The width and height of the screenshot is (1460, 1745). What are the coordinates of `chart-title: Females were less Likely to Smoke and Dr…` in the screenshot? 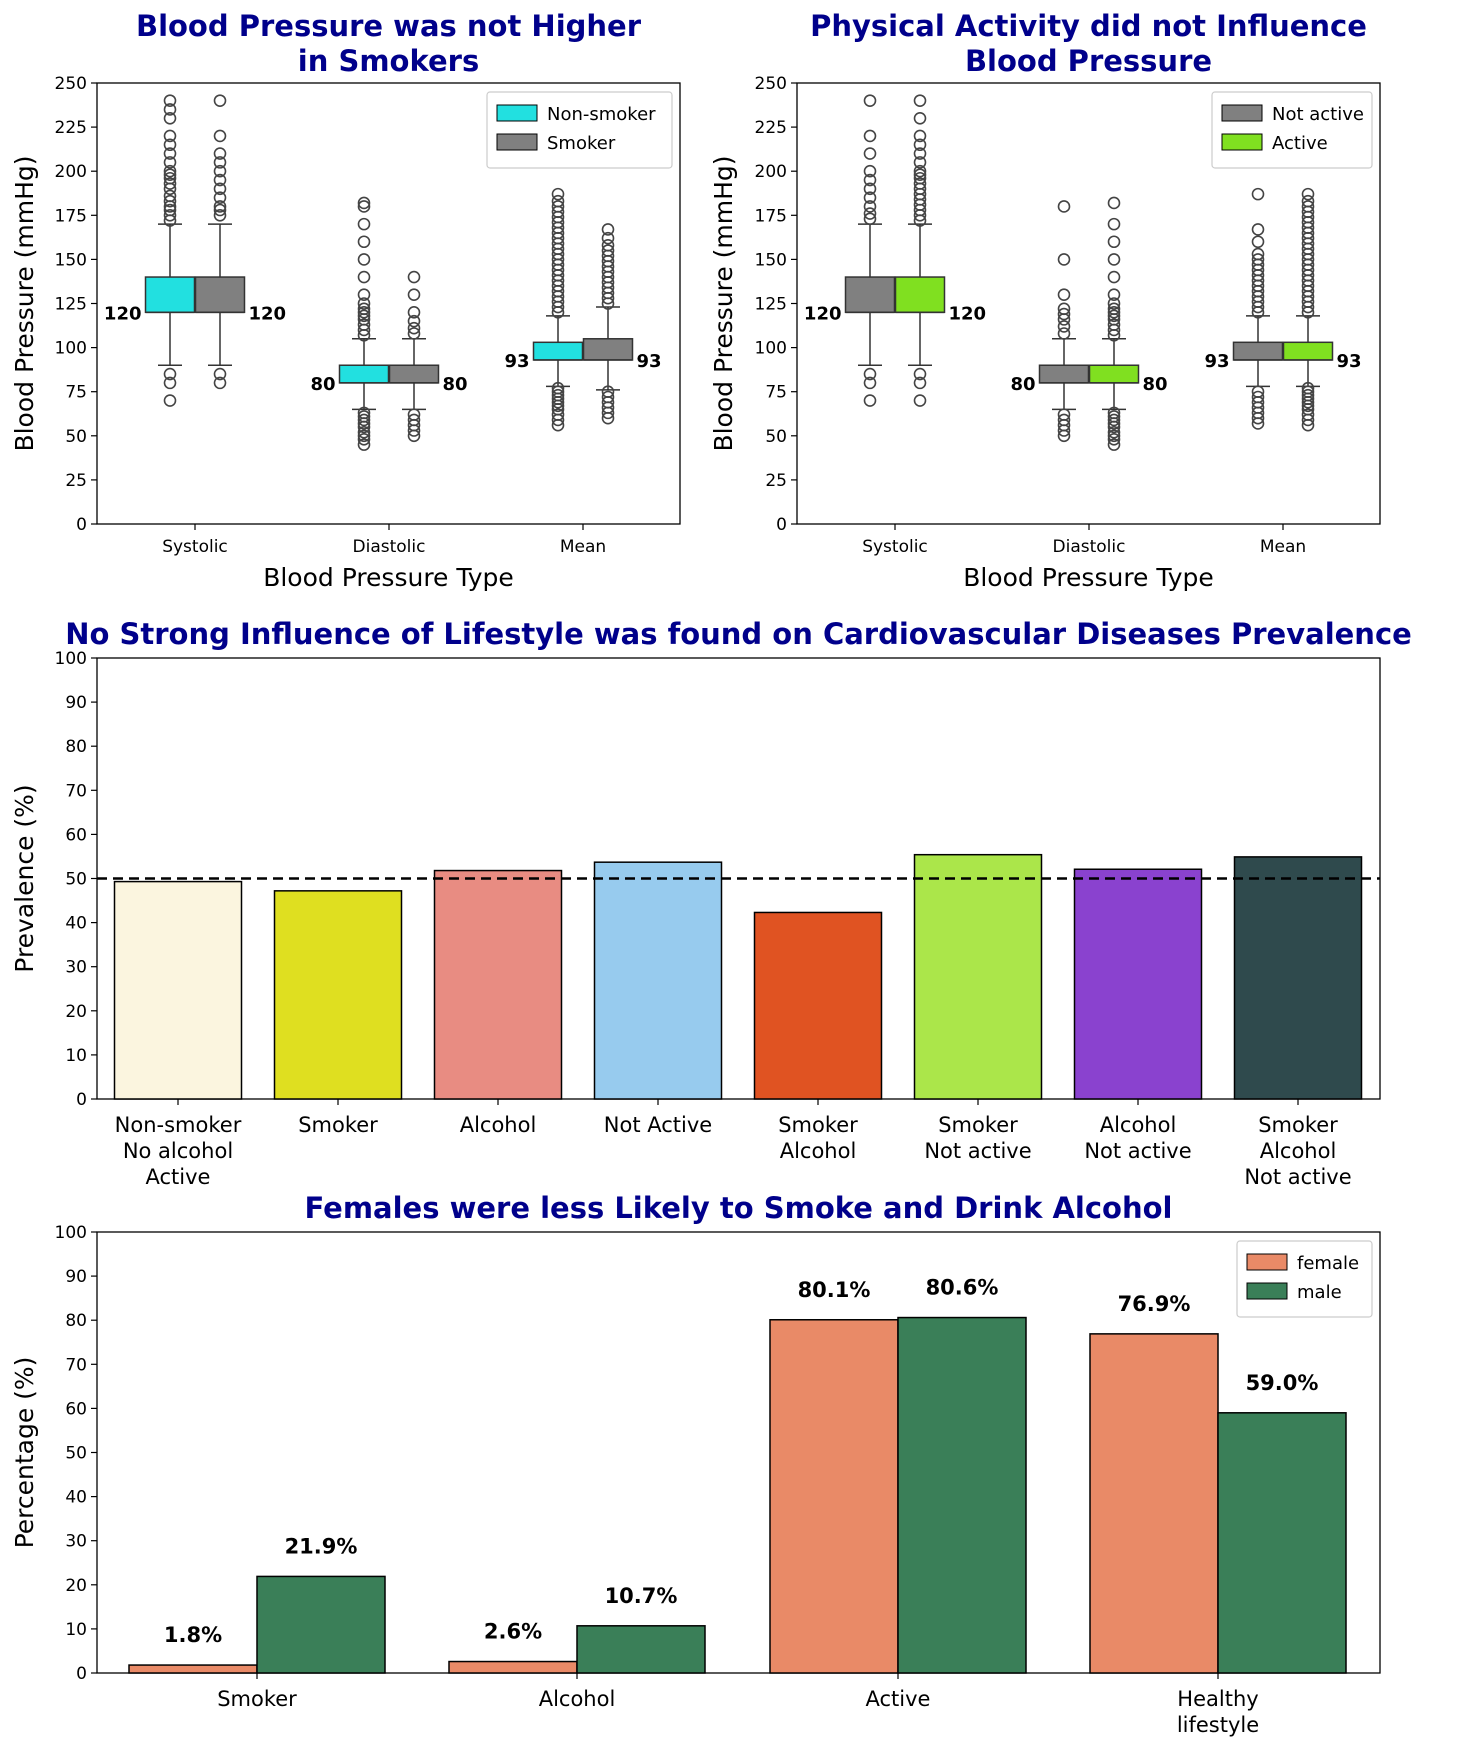 It's located at (739, 1208).